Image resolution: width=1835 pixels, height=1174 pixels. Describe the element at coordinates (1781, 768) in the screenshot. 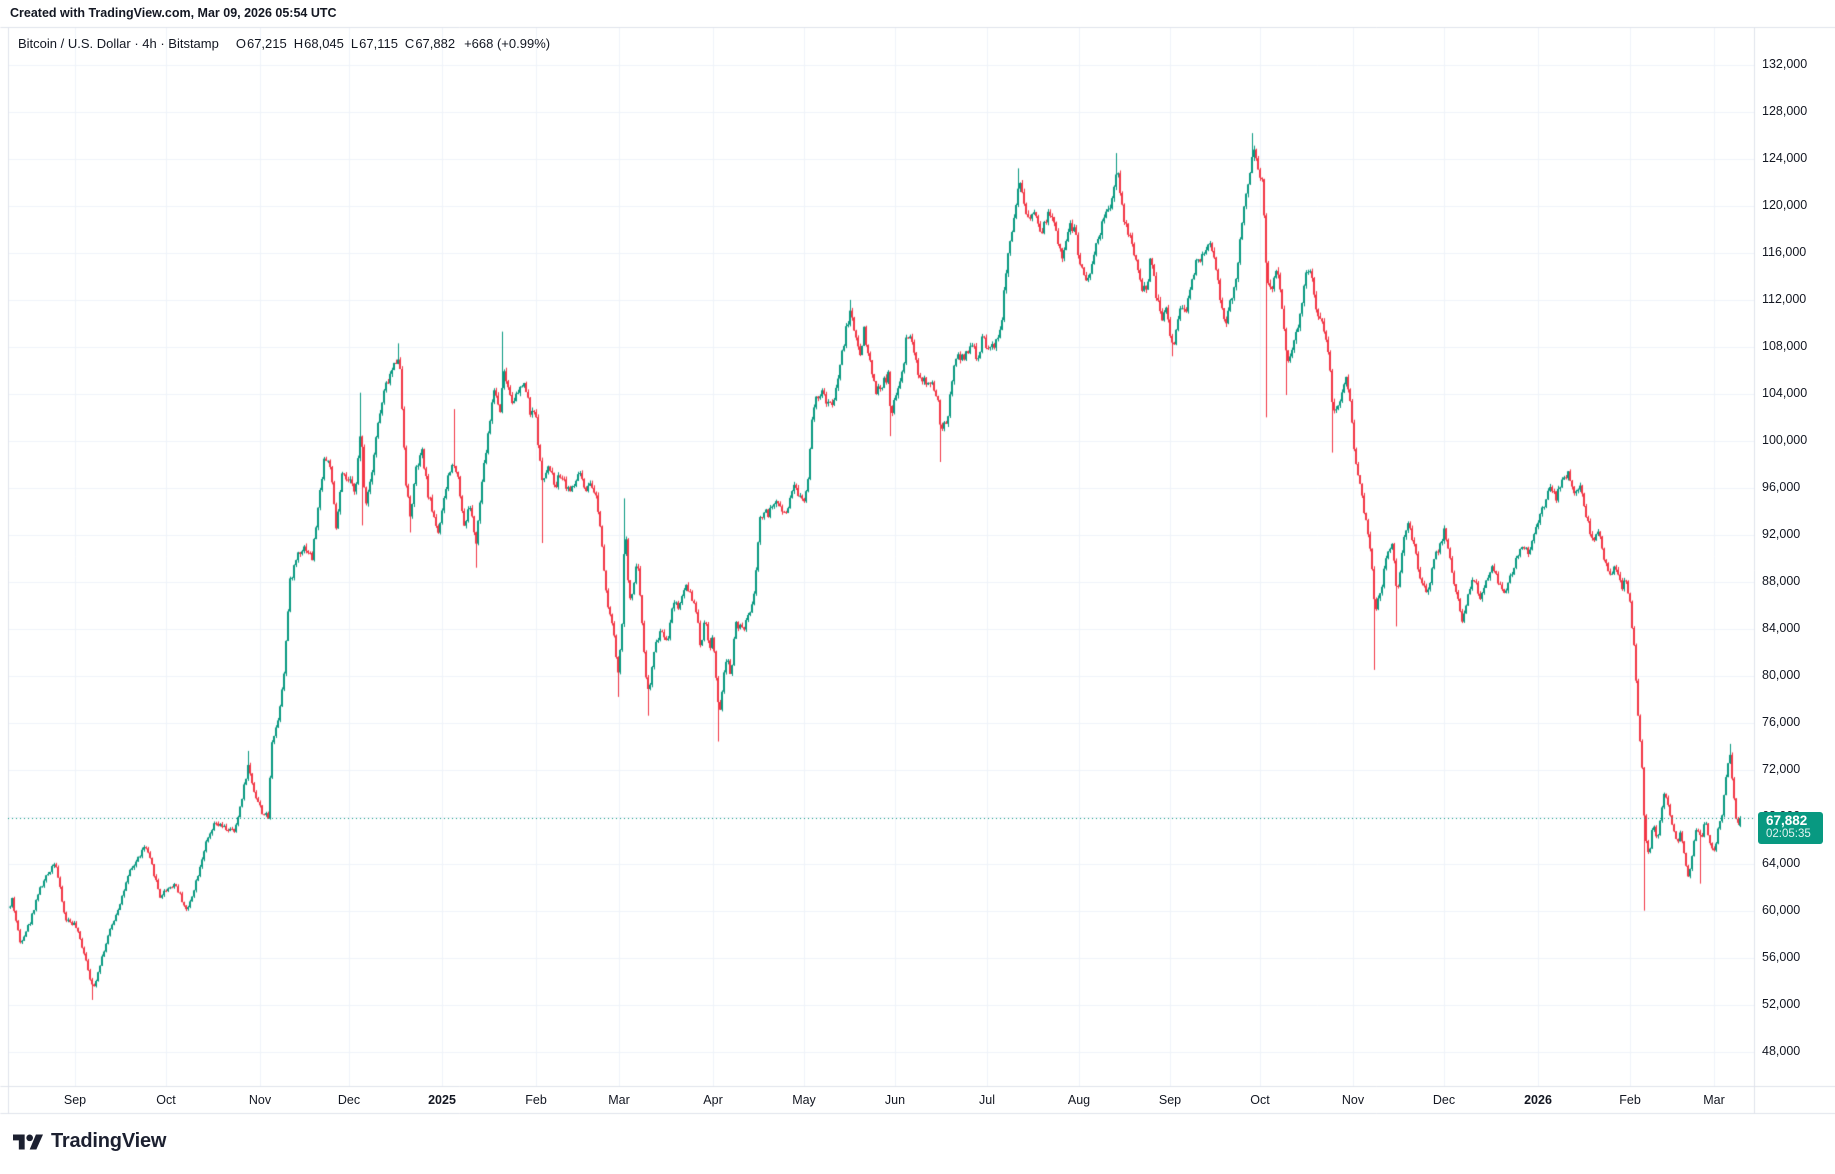

I see `price-axis-label: 72,000` at that location.